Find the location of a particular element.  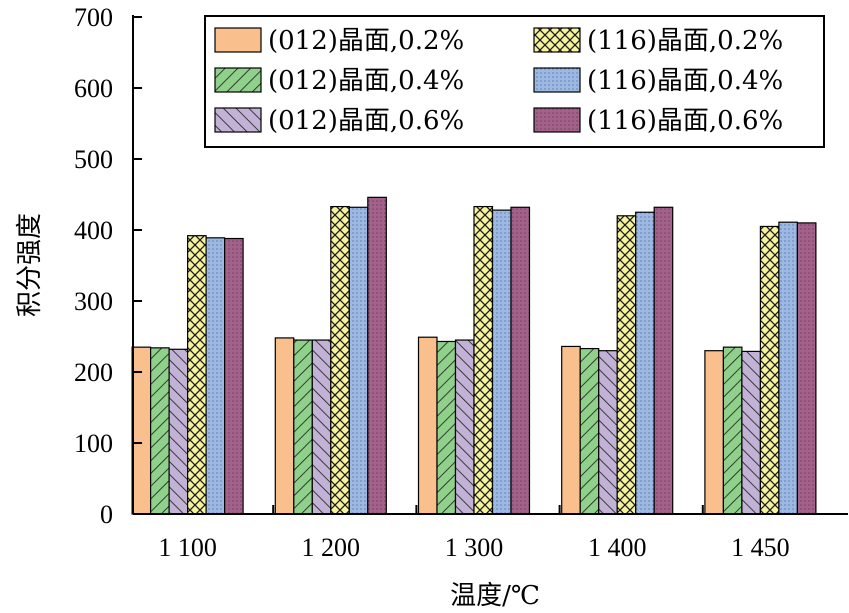

y-tick-label: 600 is located at coordinates (93, 88).